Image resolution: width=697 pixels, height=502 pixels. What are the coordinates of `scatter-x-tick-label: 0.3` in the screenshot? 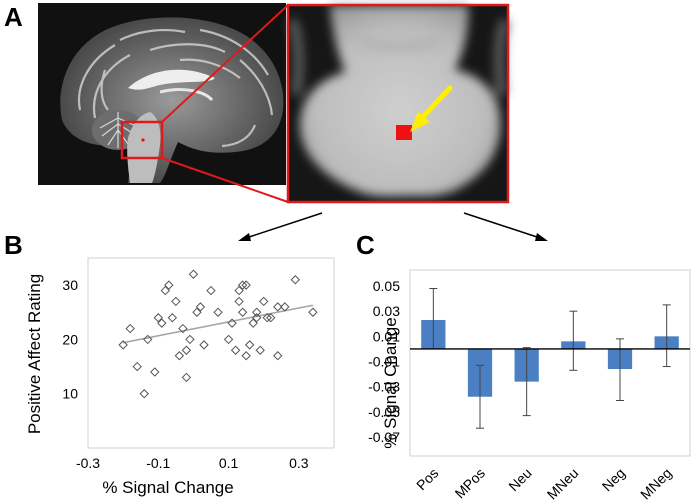 It's located at (299, 463).